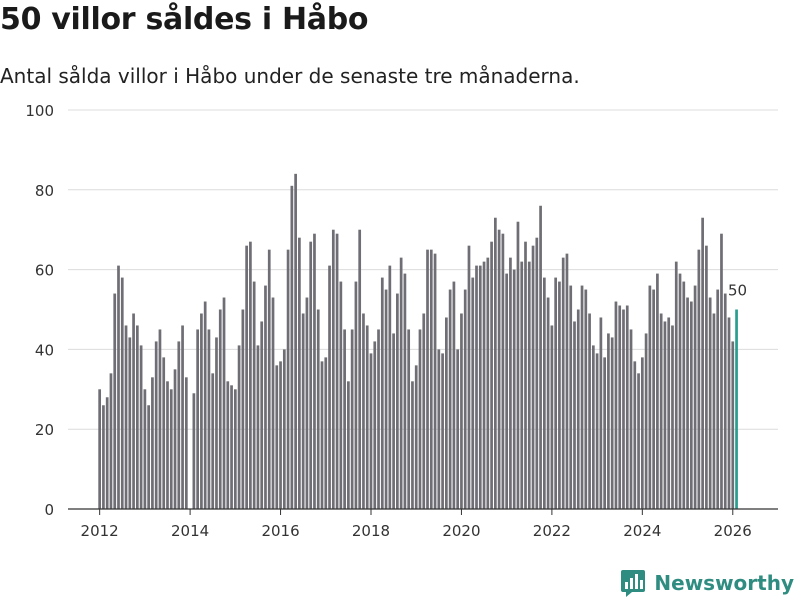 The width and height of the screenshot is (800, 600). Describe the element at coordinates (39, 111) in the screenshot. I see `y-tick-label: 100` at that location.